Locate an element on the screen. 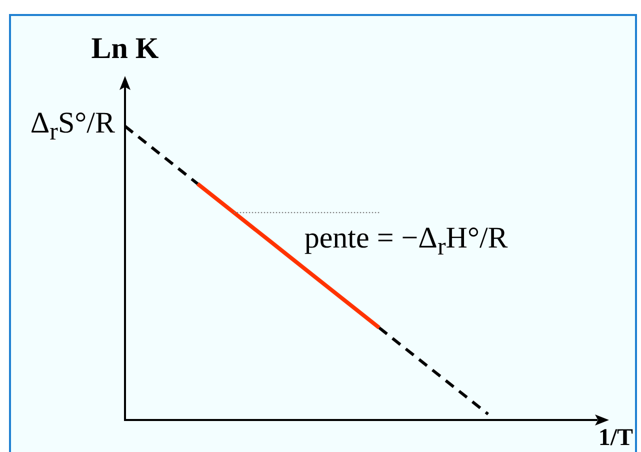 The height and width of the screenshot is (452, 641). x-axis-title: 1/T is located at coordinates (615, 438).